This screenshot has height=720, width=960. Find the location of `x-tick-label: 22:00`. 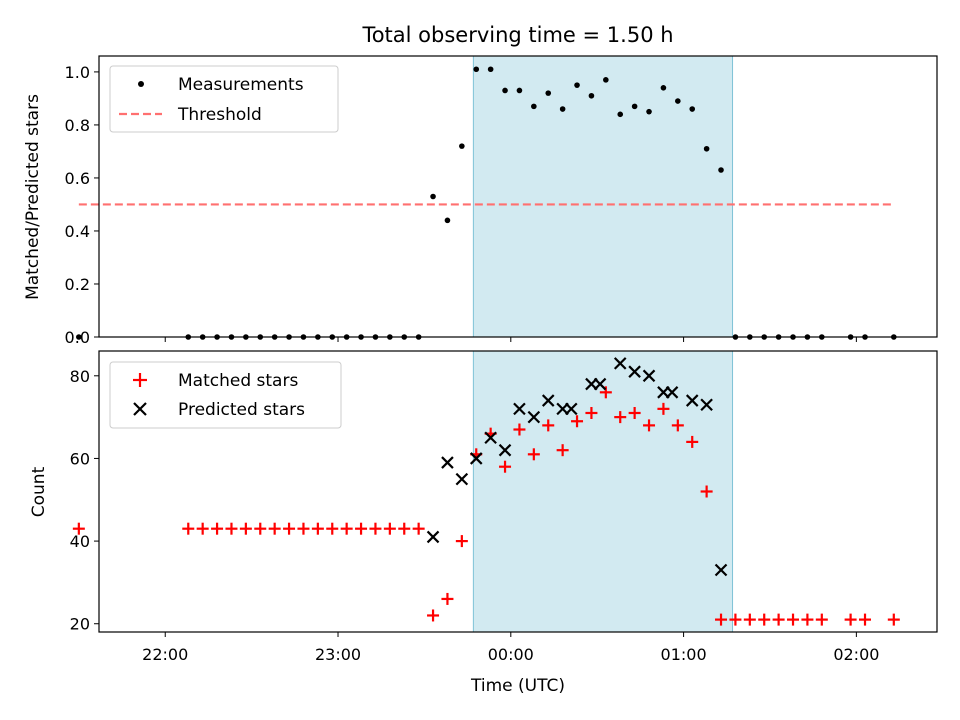

x-tick-label: 22:00 is located at coordinates (165, 654).